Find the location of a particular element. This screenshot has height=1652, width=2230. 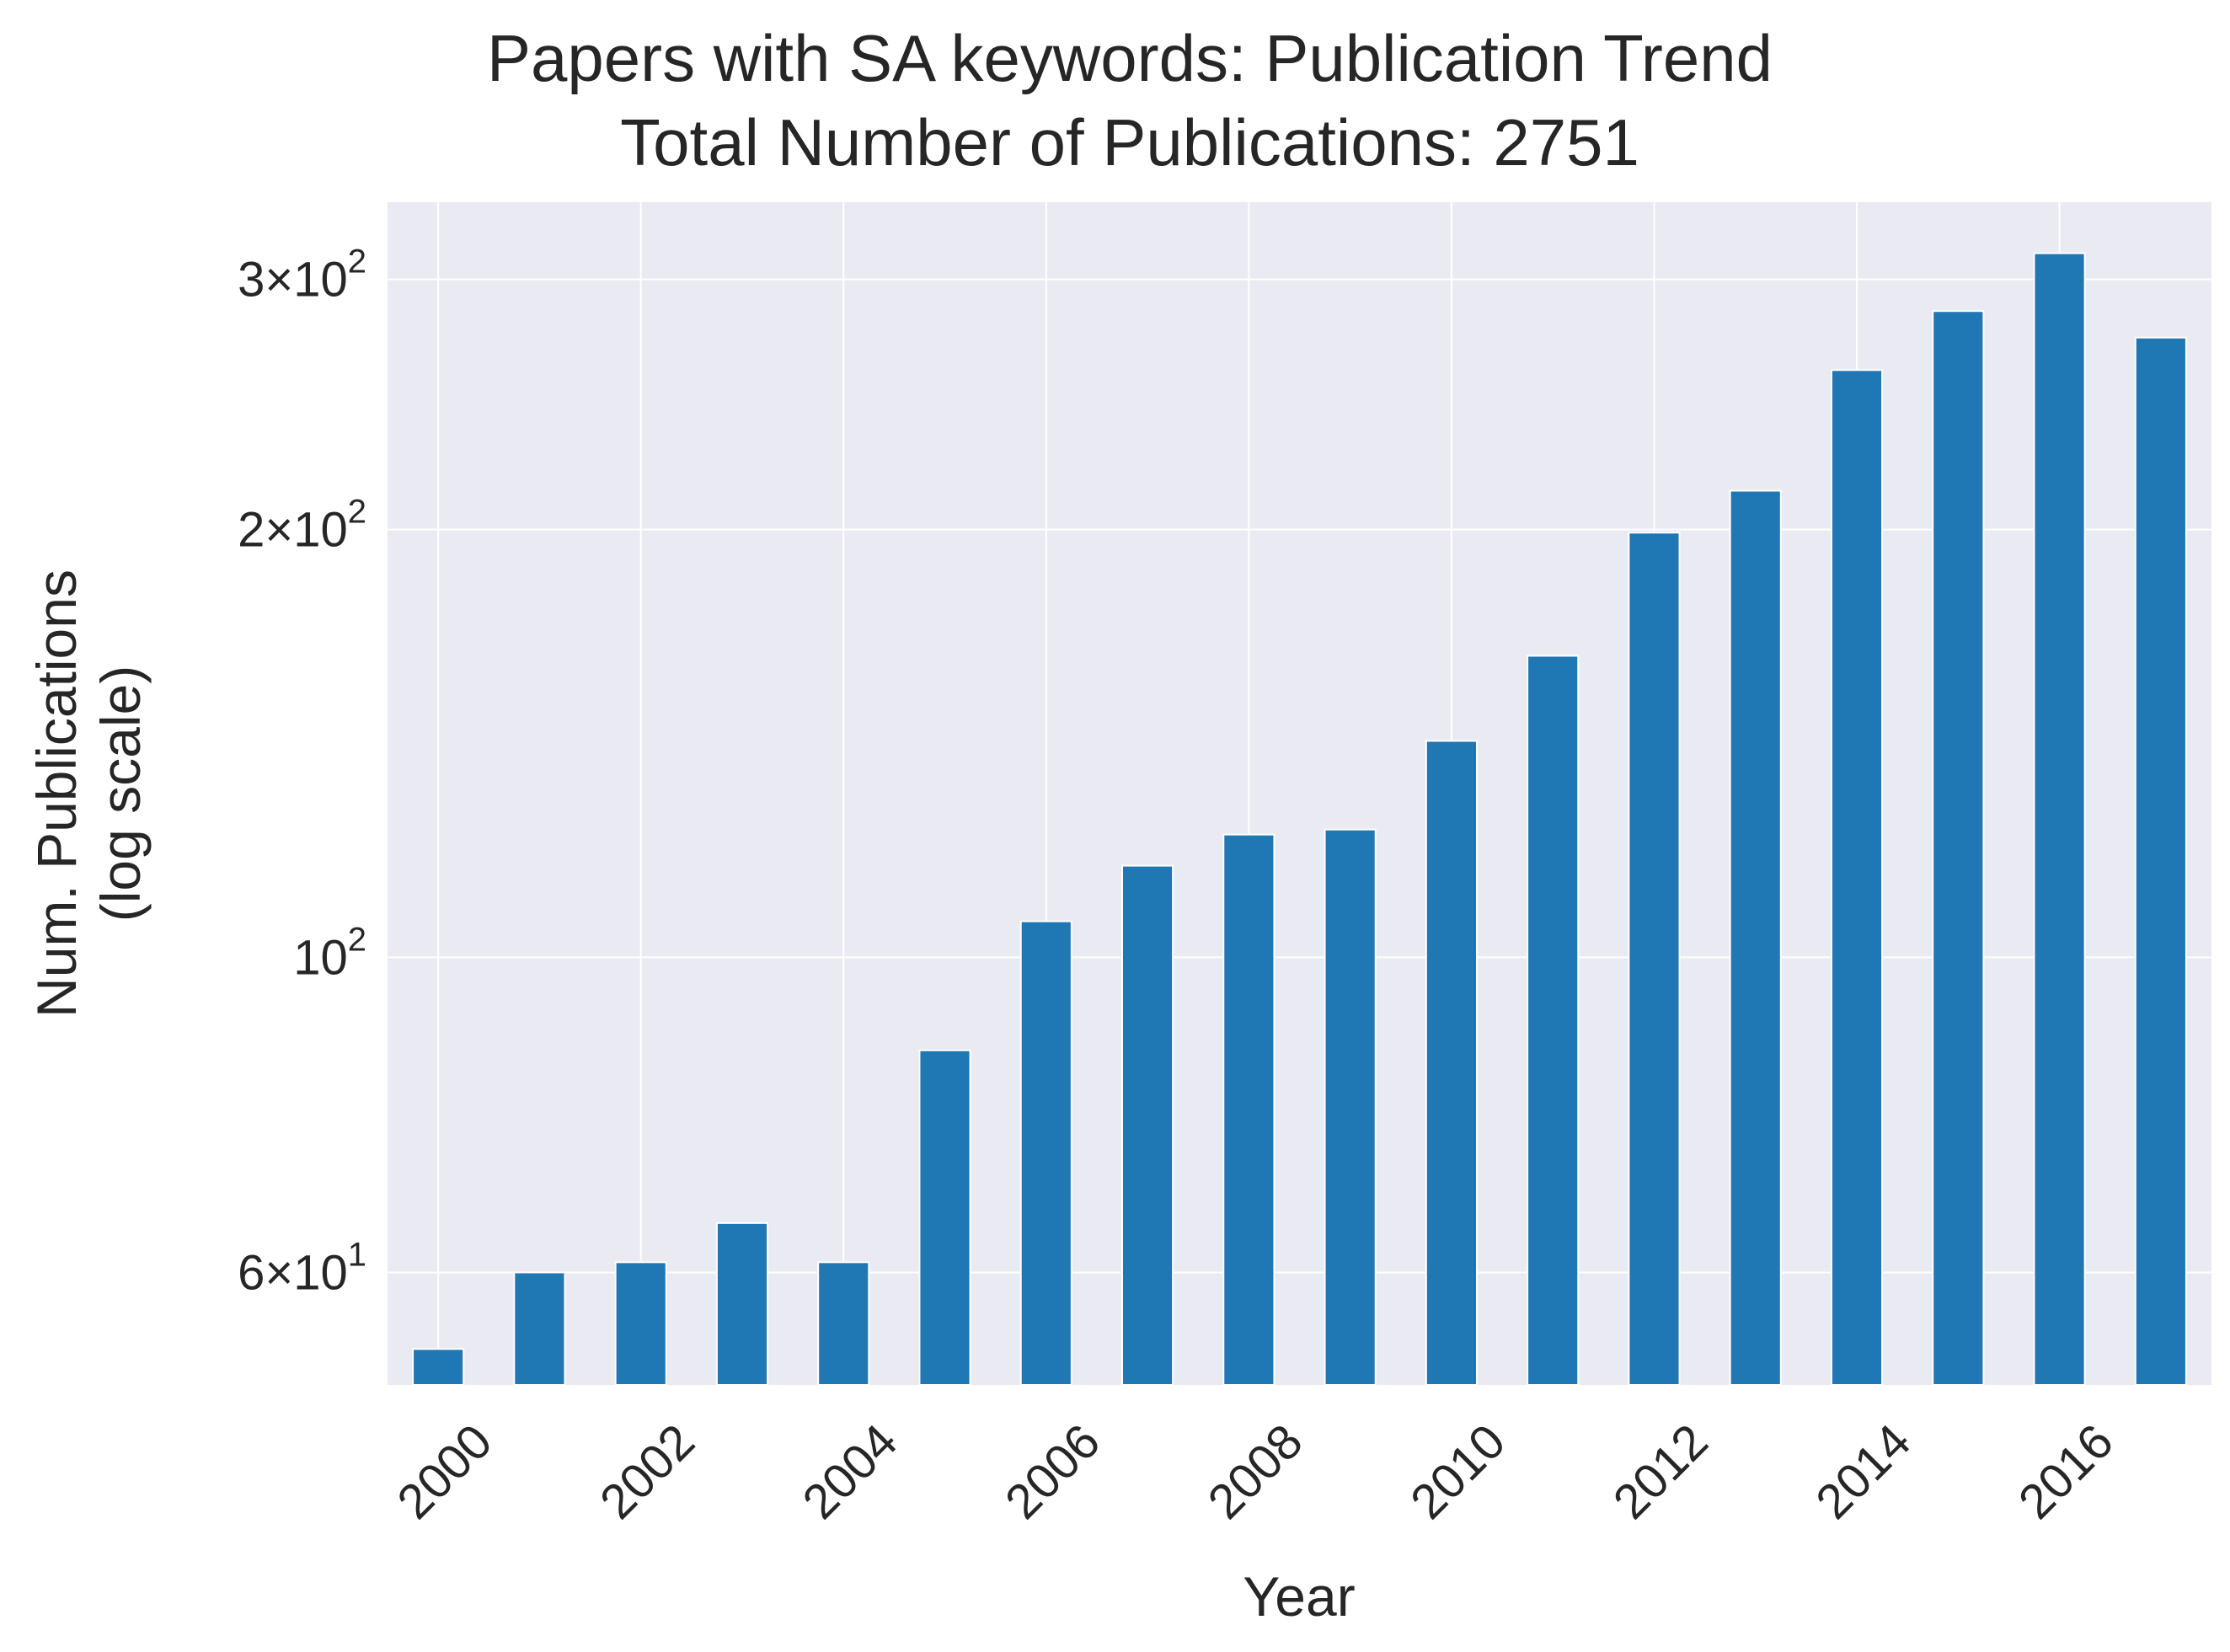

bar-2004 is located at coordinates (844, 1323).